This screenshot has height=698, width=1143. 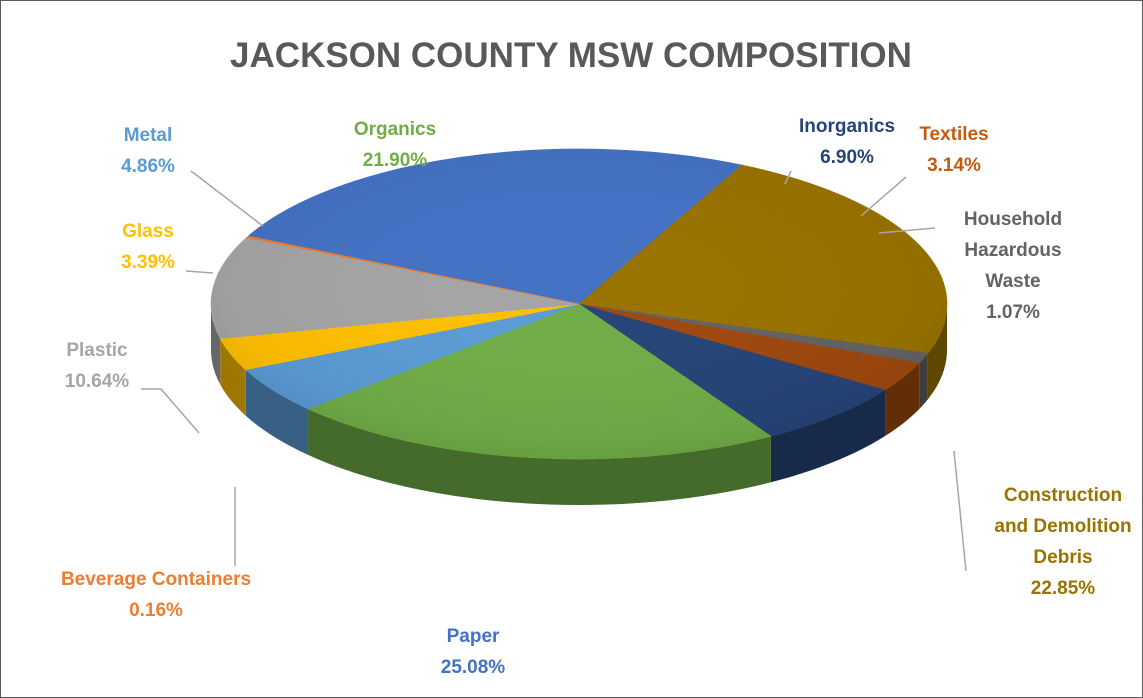 What do you see at coordinates (156, 595) in the screenshot?
I see `data-label-beverage-containers: Beverage Containers 0.16%` at bounding box center [156, 595].